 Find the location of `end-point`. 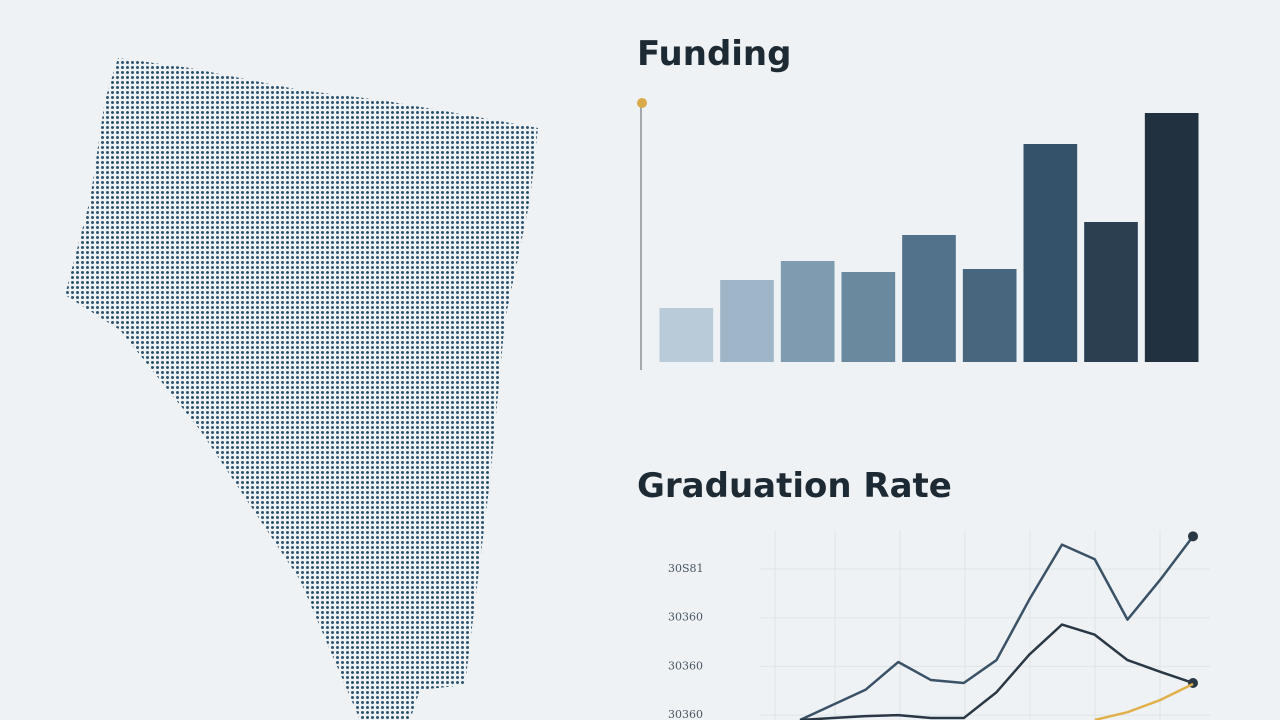

end-point is located at coordinates (1193, 536).